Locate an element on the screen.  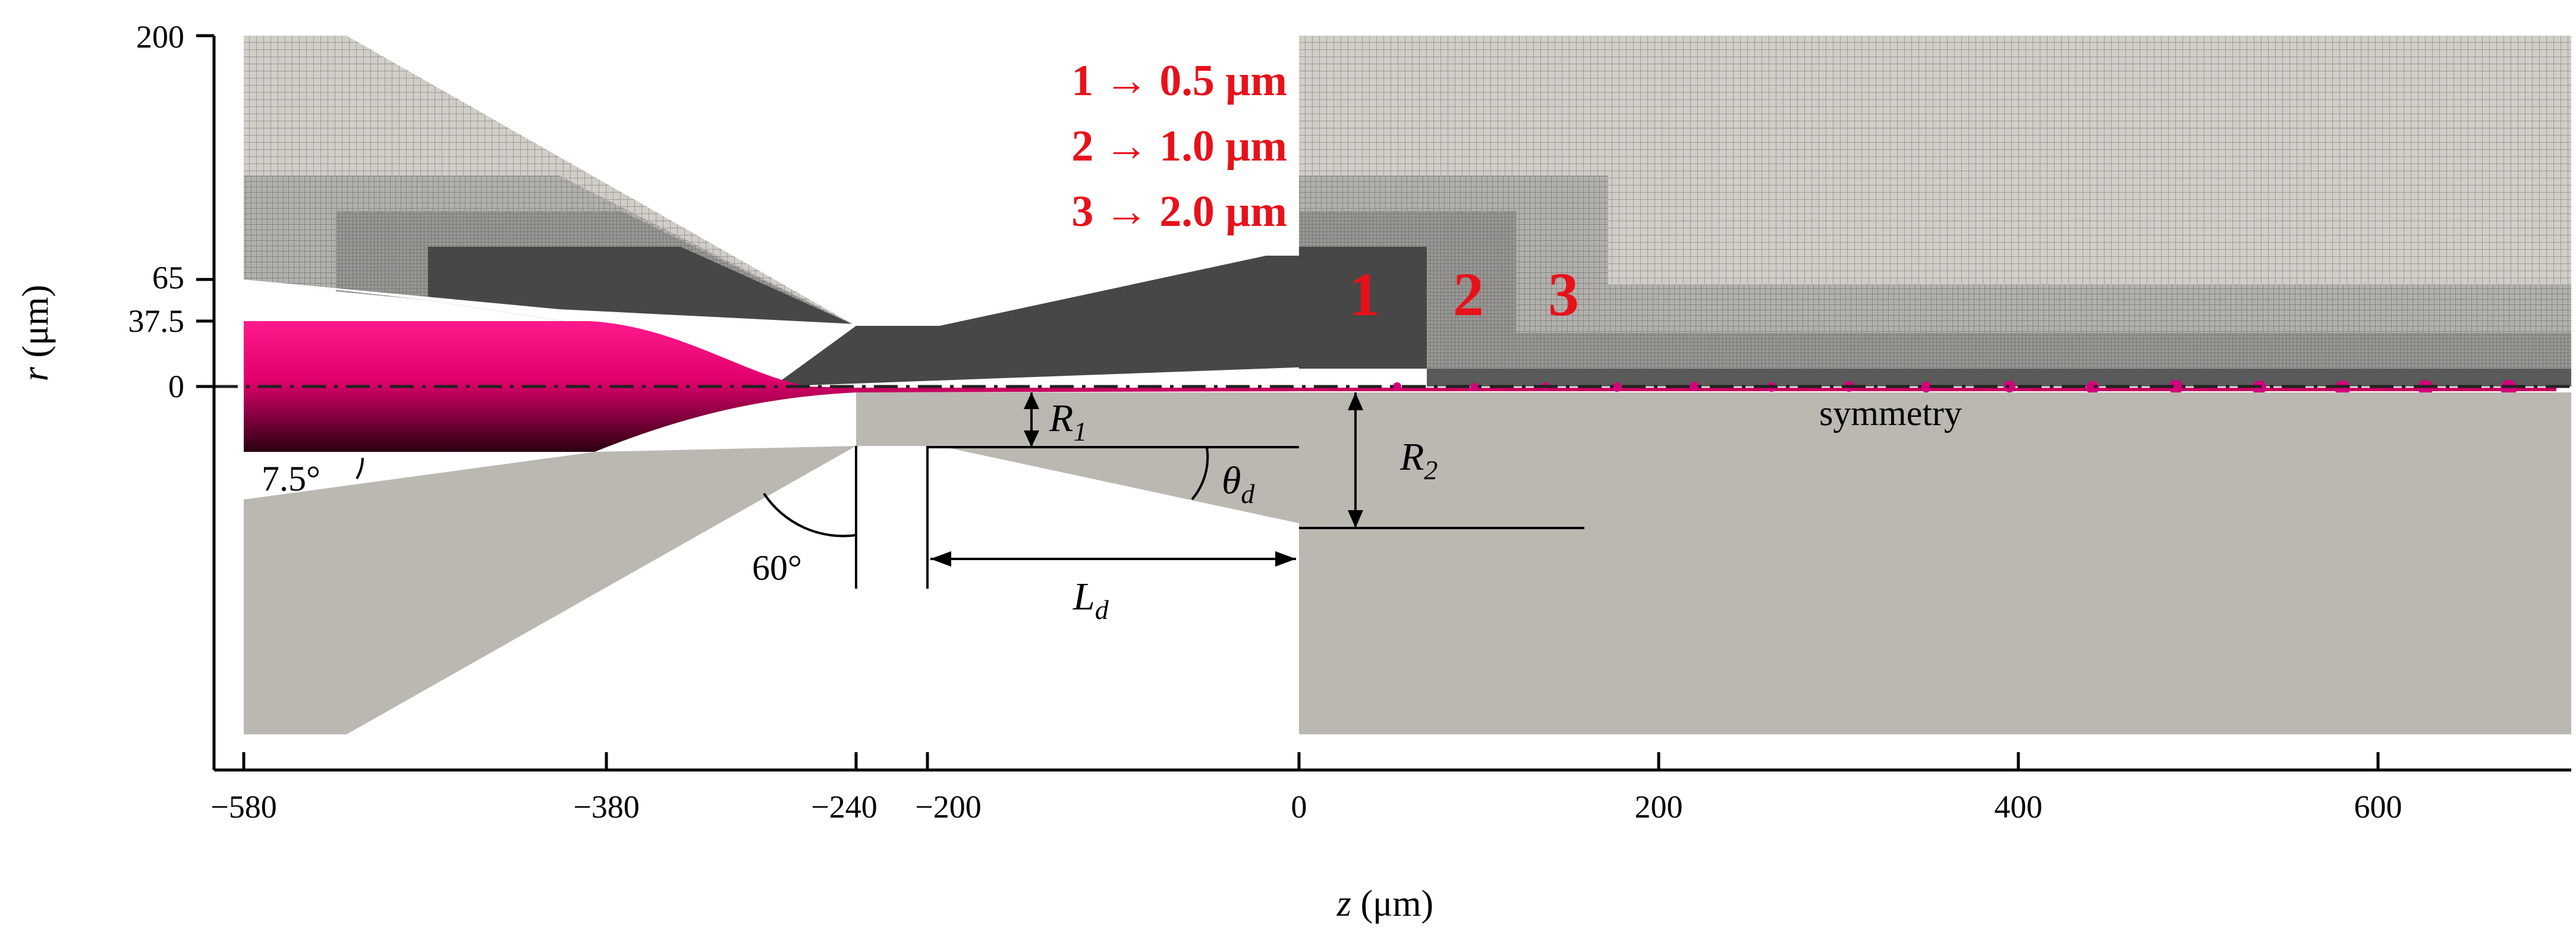
throat-upper-mesh is located at coordinates (1100, 318).